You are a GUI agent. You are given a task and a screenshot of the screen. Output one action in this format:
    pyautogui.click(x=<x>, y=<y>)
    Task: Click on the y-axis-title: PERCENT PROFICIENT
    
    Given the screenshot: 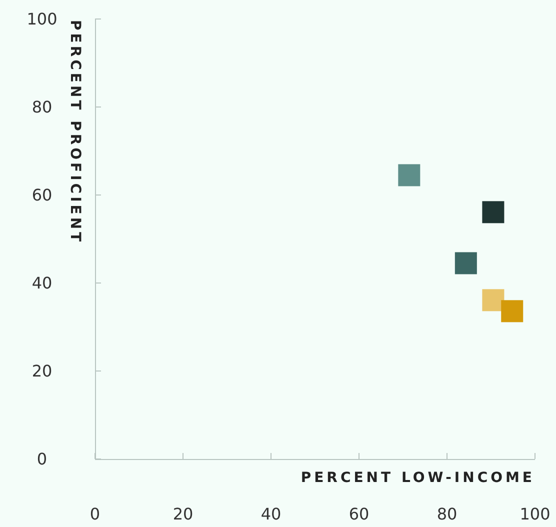 What is the action you would take?
    pyautogui.click(x=75, y=132)
    